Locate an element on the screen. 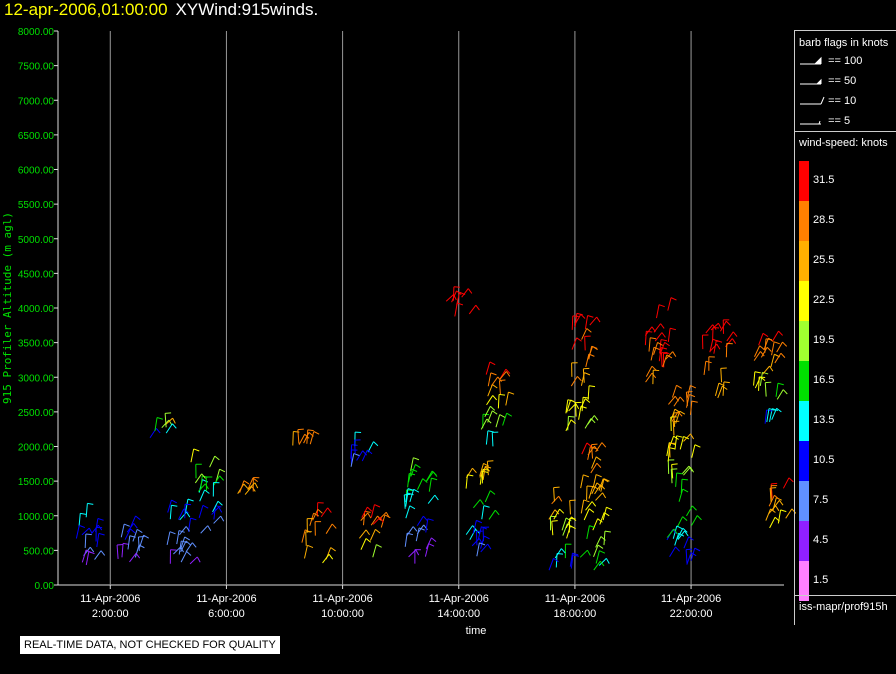 The image size is (896, 674). source-label: iss-mapr/prof915h is located at coordinates (843, 607).